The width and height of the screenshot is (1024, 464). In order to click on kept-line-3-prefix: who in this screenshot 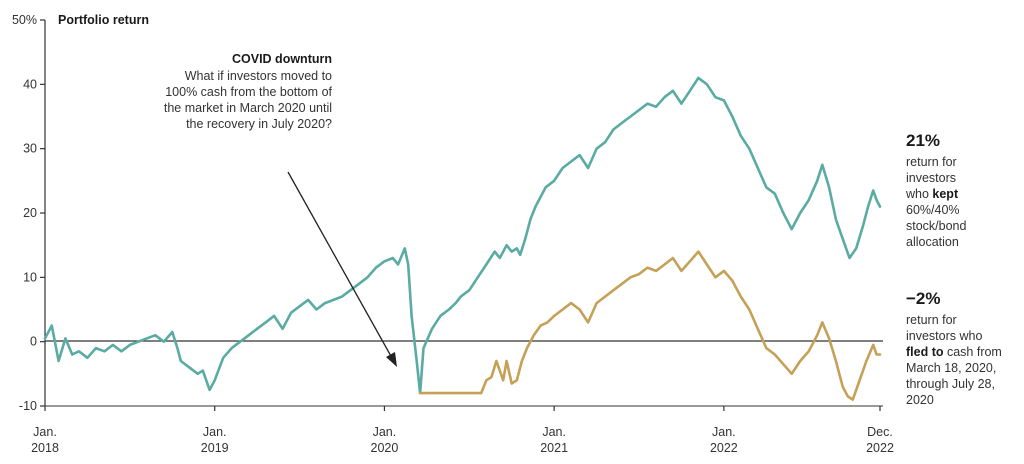, I will do `click(918, 194)`.